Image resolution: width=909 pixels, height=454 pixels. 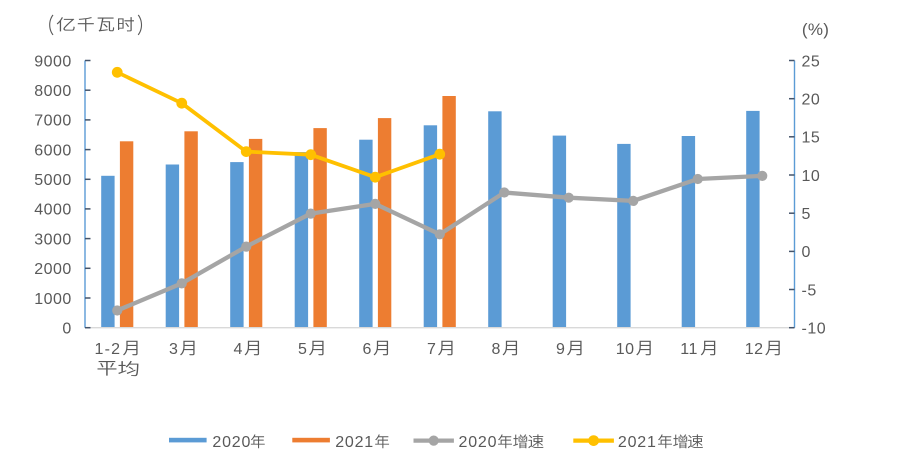 I want to click on svg-text: 8000, so click(x=53, y=91).